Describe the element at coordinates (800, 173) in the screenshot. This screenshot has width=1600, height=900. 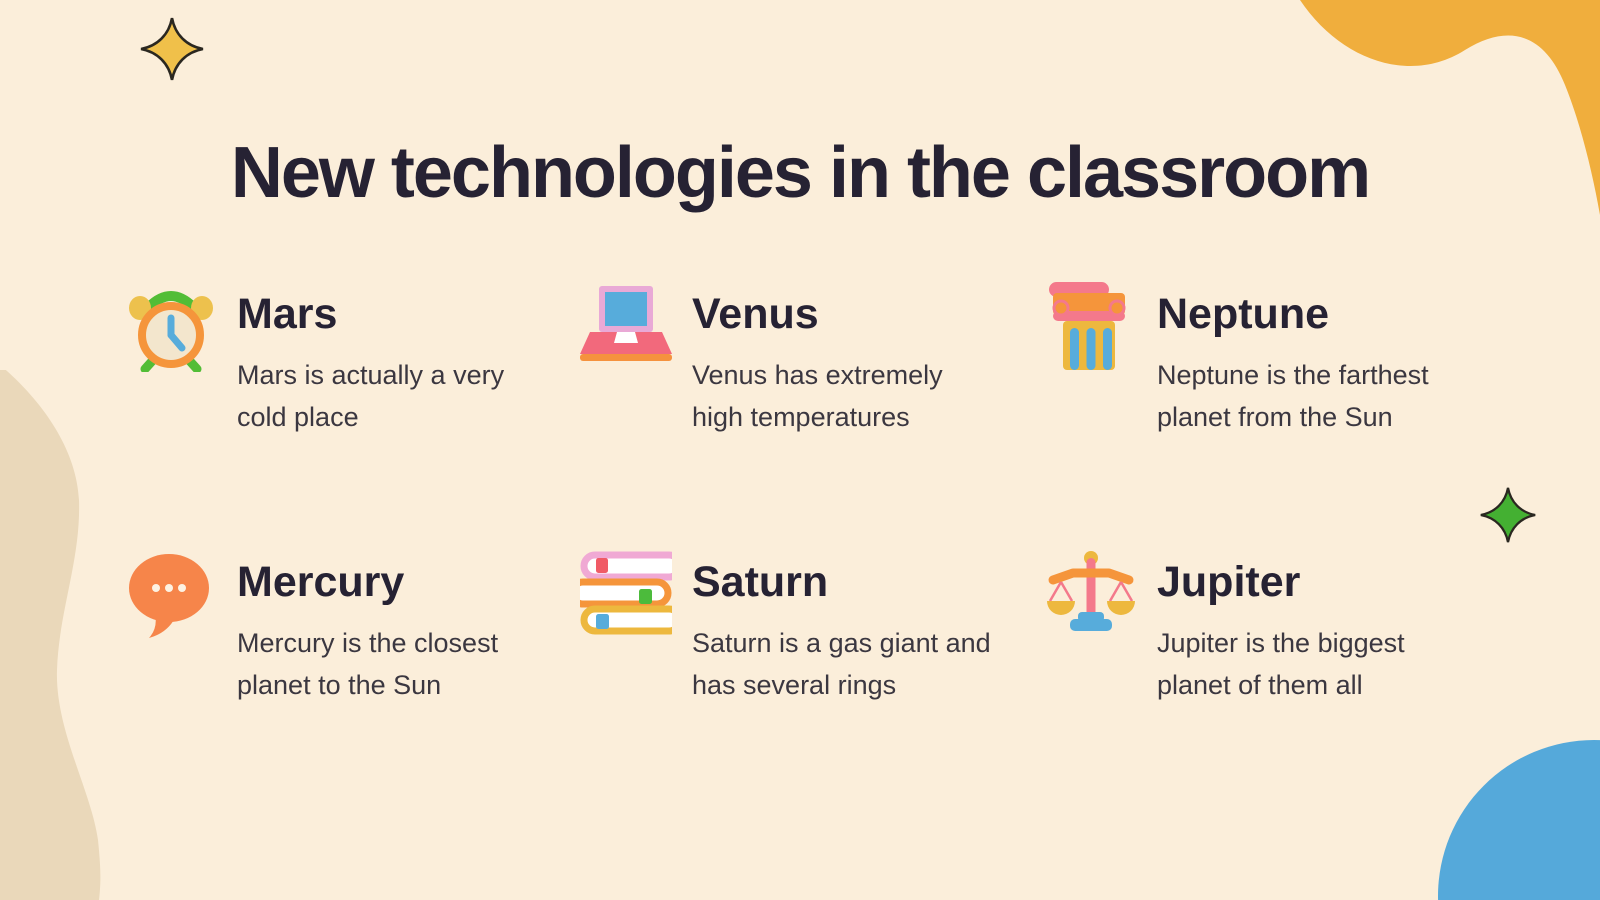
I see `page-title: New technologies in the classroom` at that location.